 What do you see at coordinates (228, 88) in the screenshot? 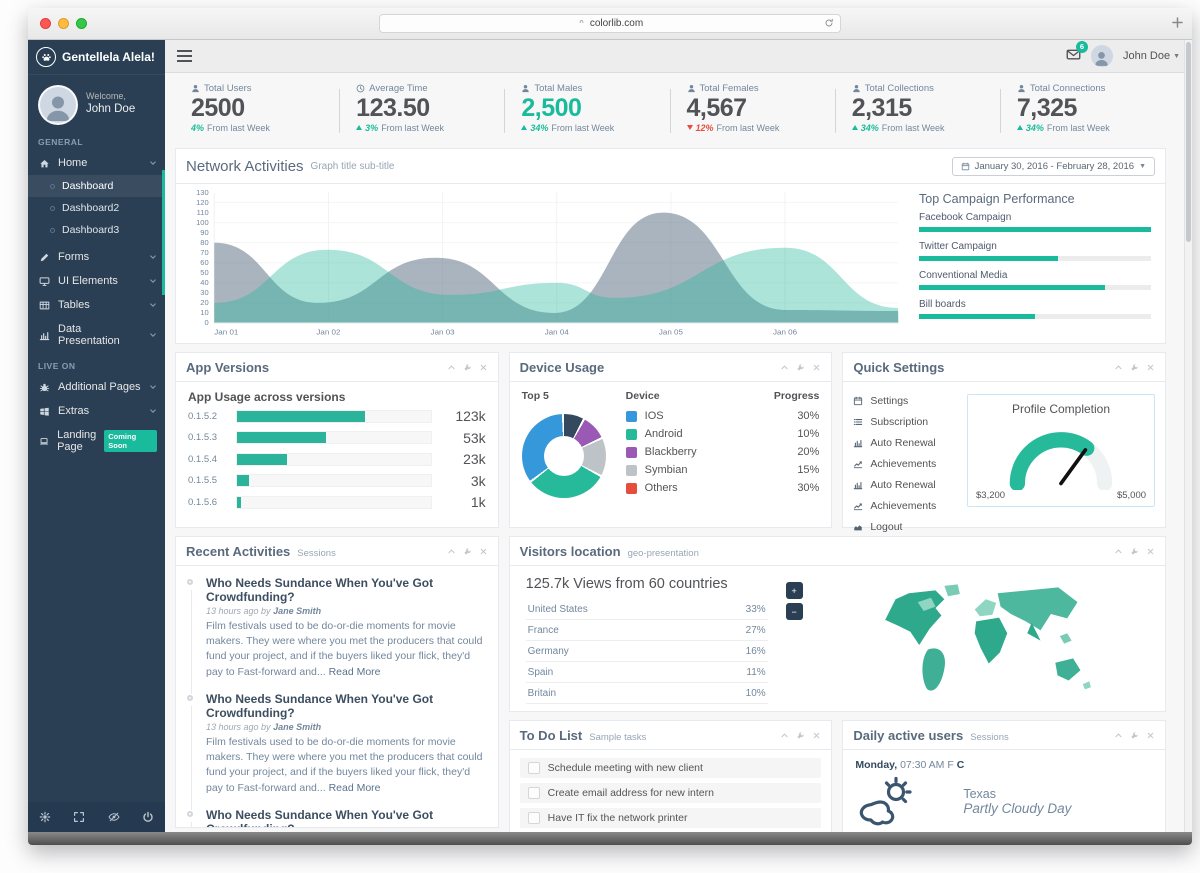
I see `tile-label: Total Users` at bounding box center [228, 88].